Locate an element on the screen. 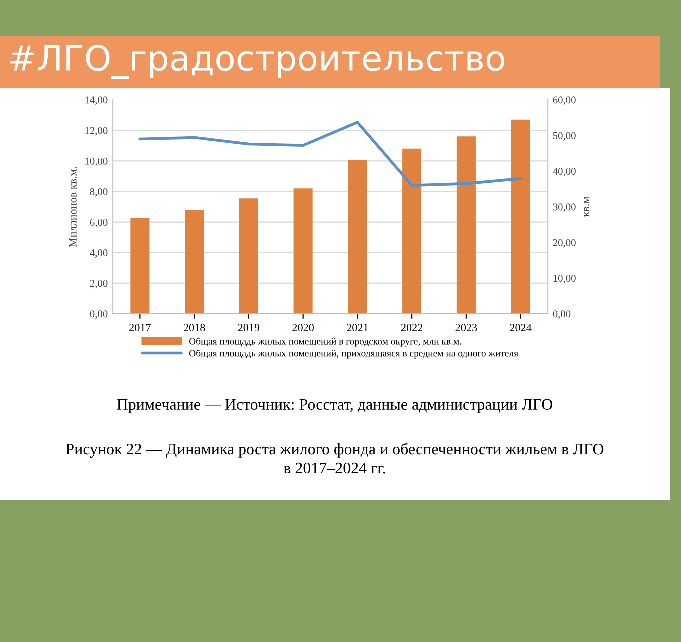 The height and width of the screenshot is (642, 681). x-tick-label: 2021 is located at coordinates (357, 328).